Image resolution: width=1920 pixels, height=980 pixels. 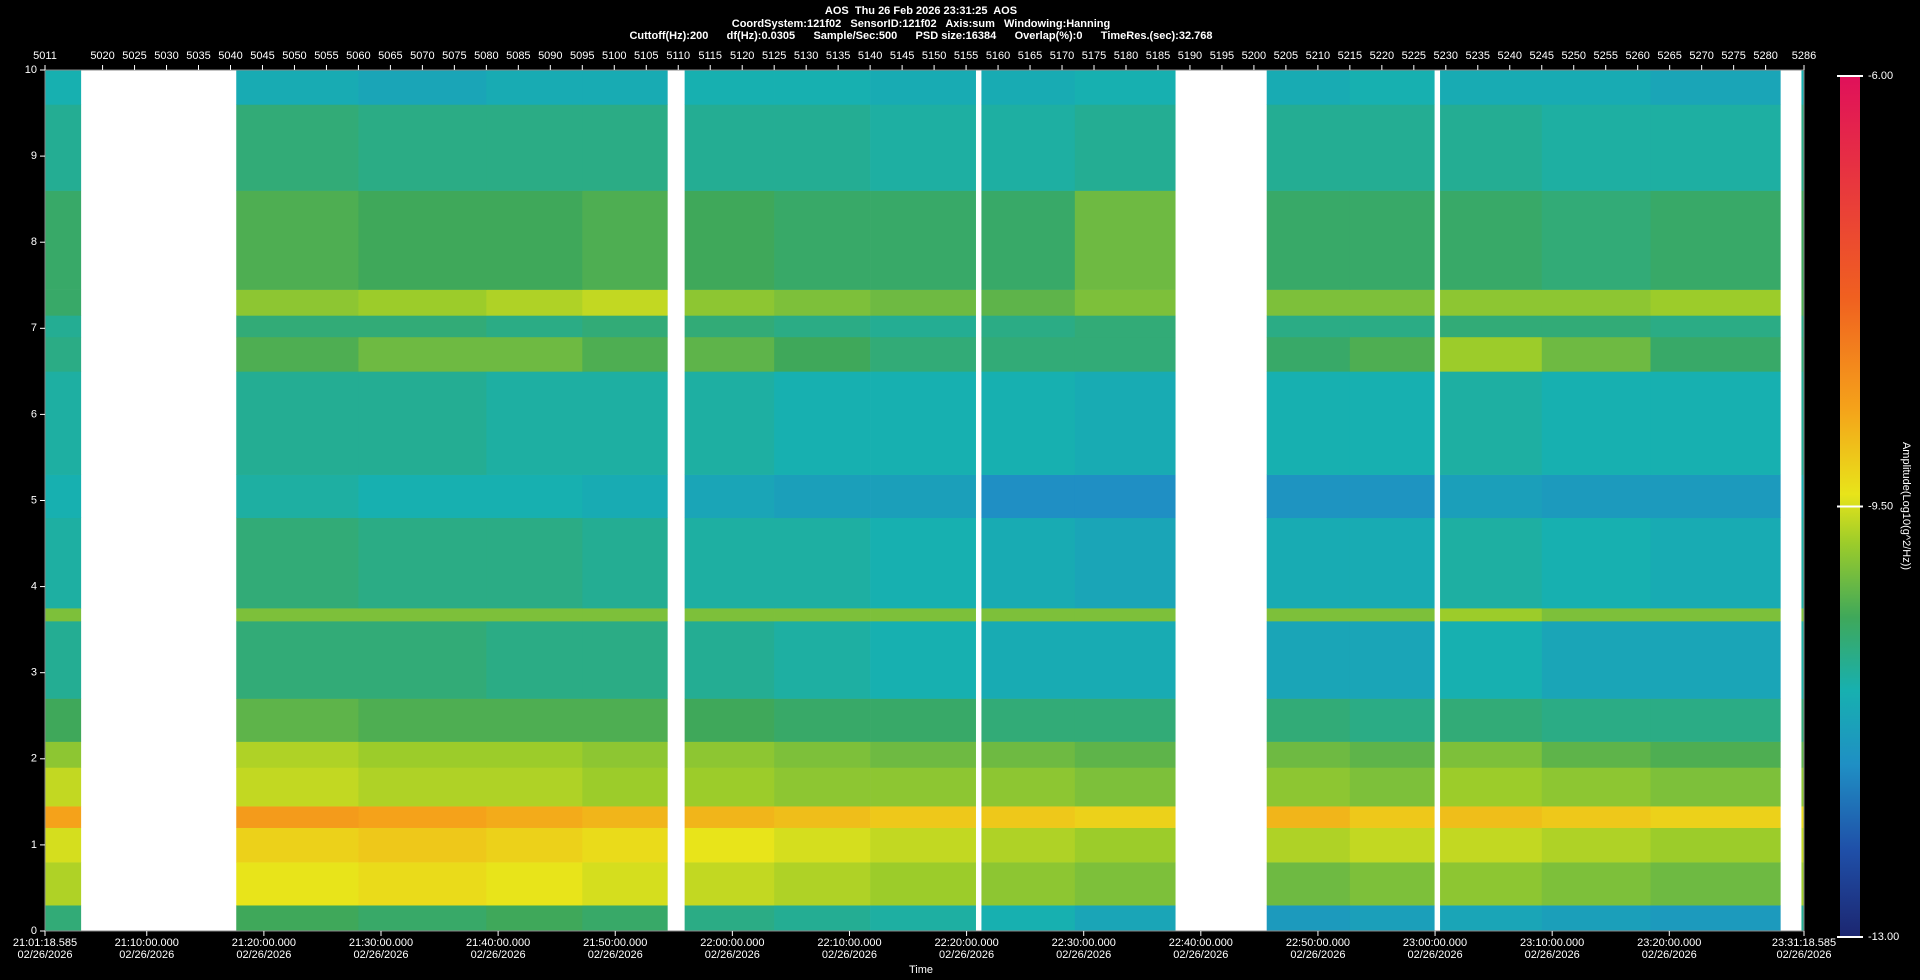 What do you see at coordinates (1222, 56) in the screenshot?
I see `x-tick-label: 5195` at bounding box center [1222, 56].